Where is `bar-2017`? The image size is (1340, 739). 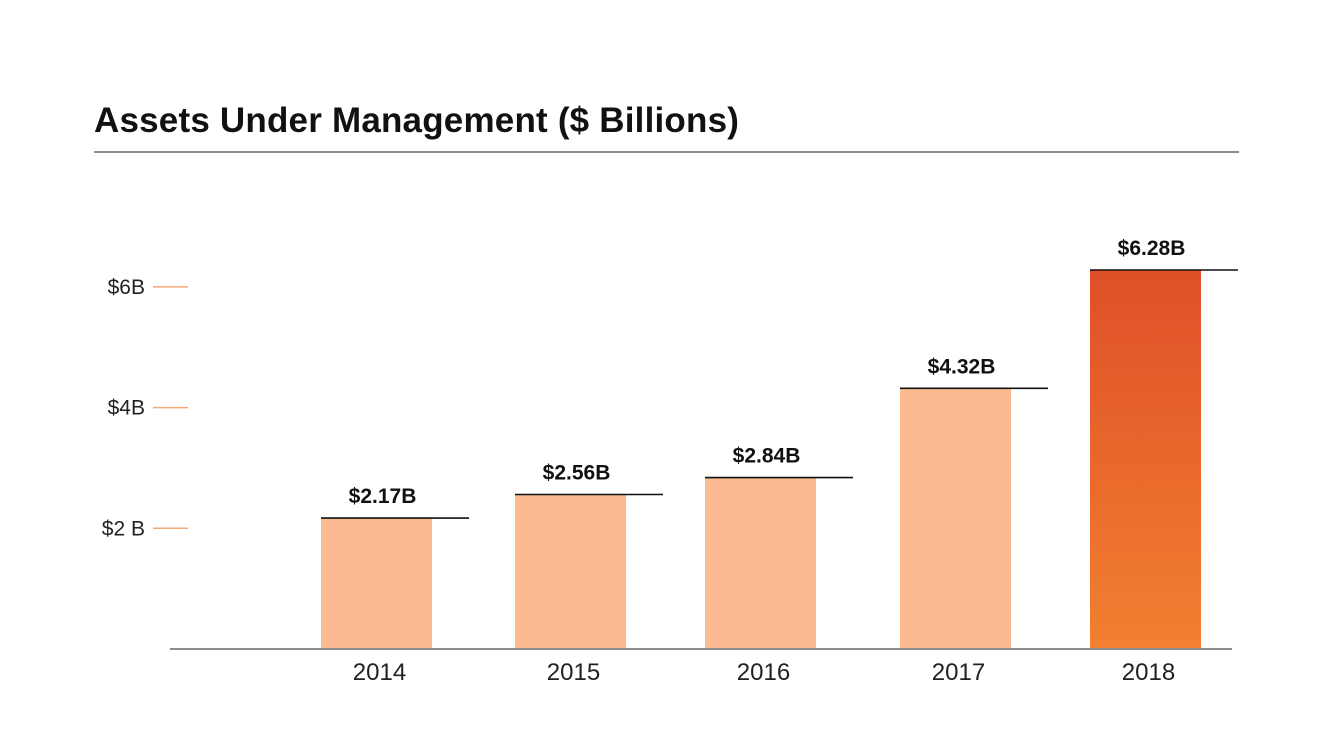 bar-2017 is located at coordinates (955, 518).